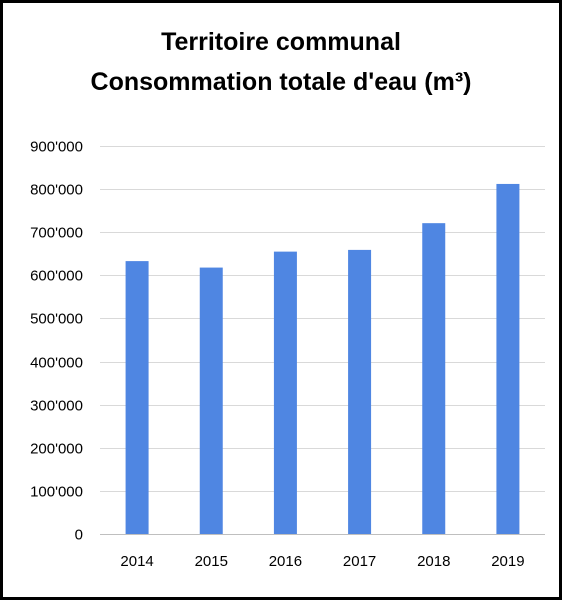 Image resolution: width=562 pixels, height=600 pixels. Describe the element at coordinates (79, 535) in the screenshot. I see `y-tick-label: 0` at that location.